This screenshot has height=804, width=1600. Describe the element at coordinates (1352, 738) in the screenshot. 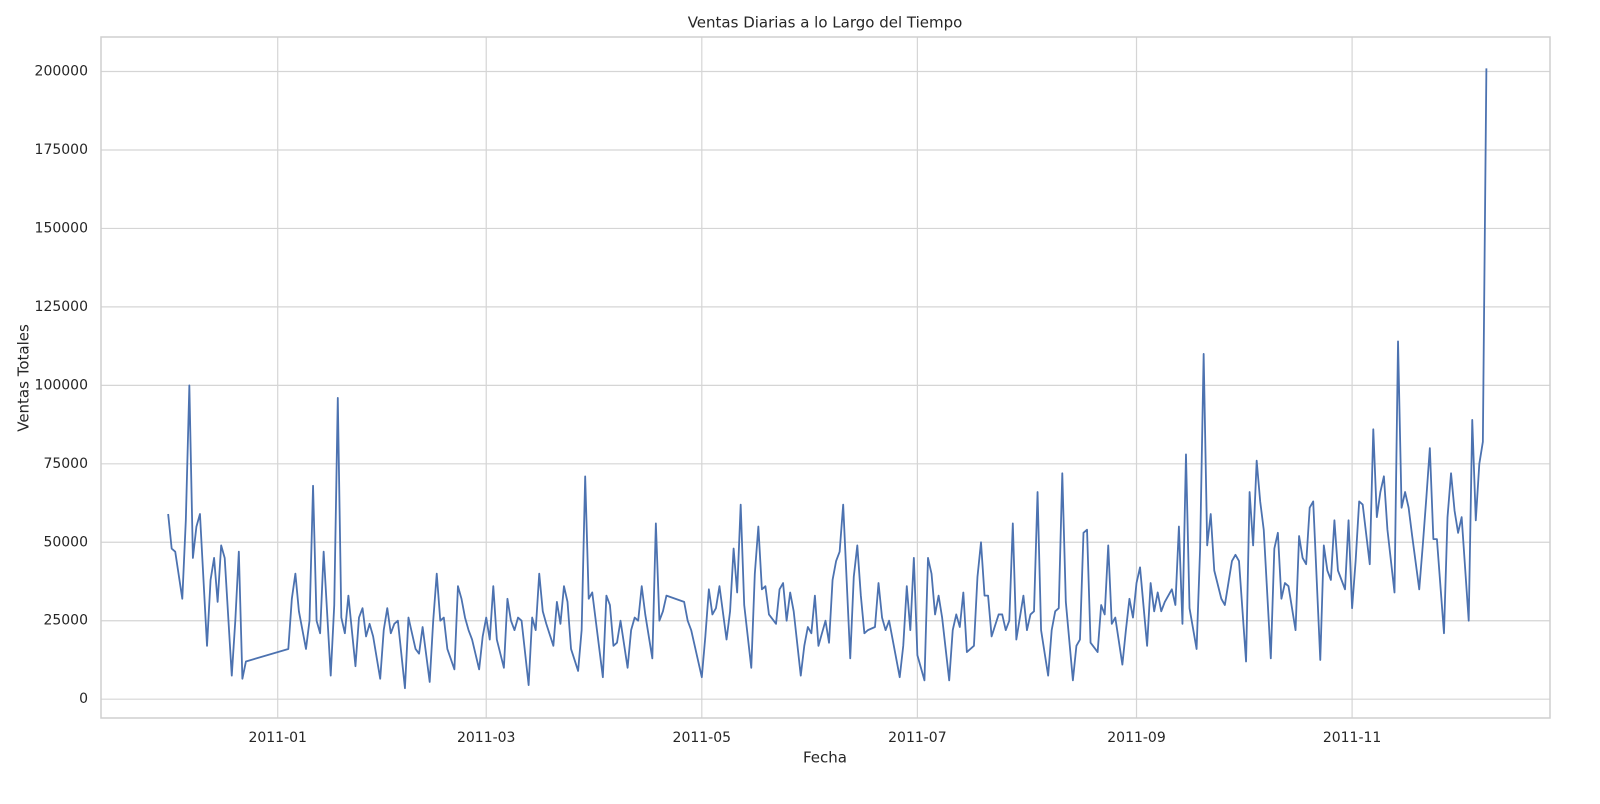

I see `x-tick-label: 2011-11` at that location.